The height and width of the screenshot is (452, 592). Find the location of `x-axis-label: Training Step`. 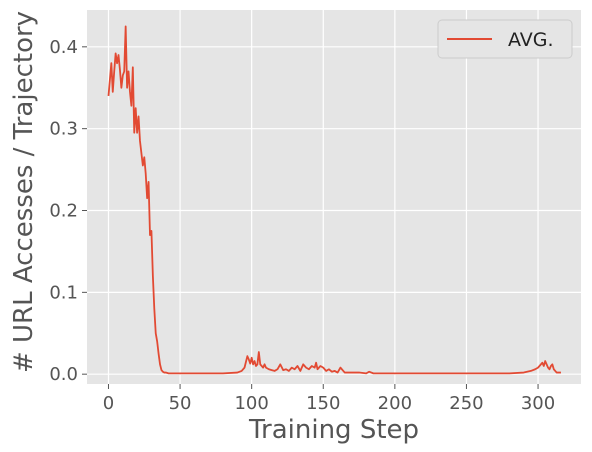

x-axis-label: Training Step is located at coordinates (333, 430).